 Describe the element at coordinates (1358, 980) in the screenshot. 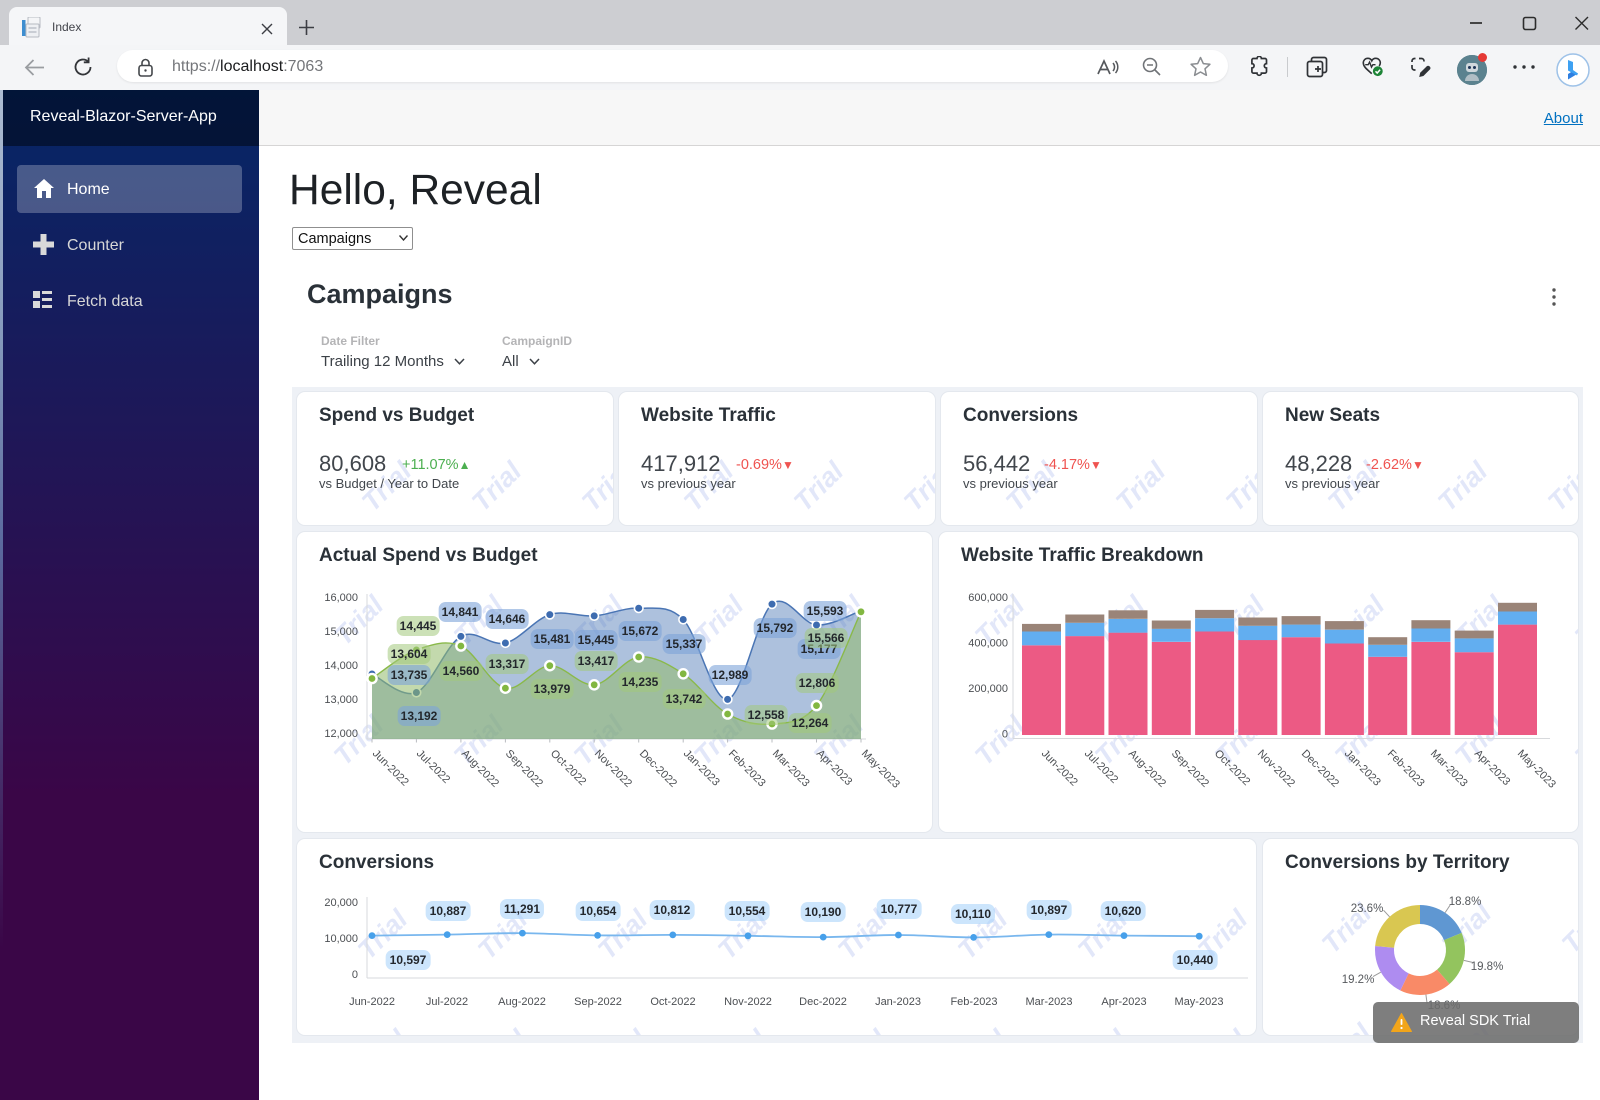

I see `svg-text: 19.2%` at that location.